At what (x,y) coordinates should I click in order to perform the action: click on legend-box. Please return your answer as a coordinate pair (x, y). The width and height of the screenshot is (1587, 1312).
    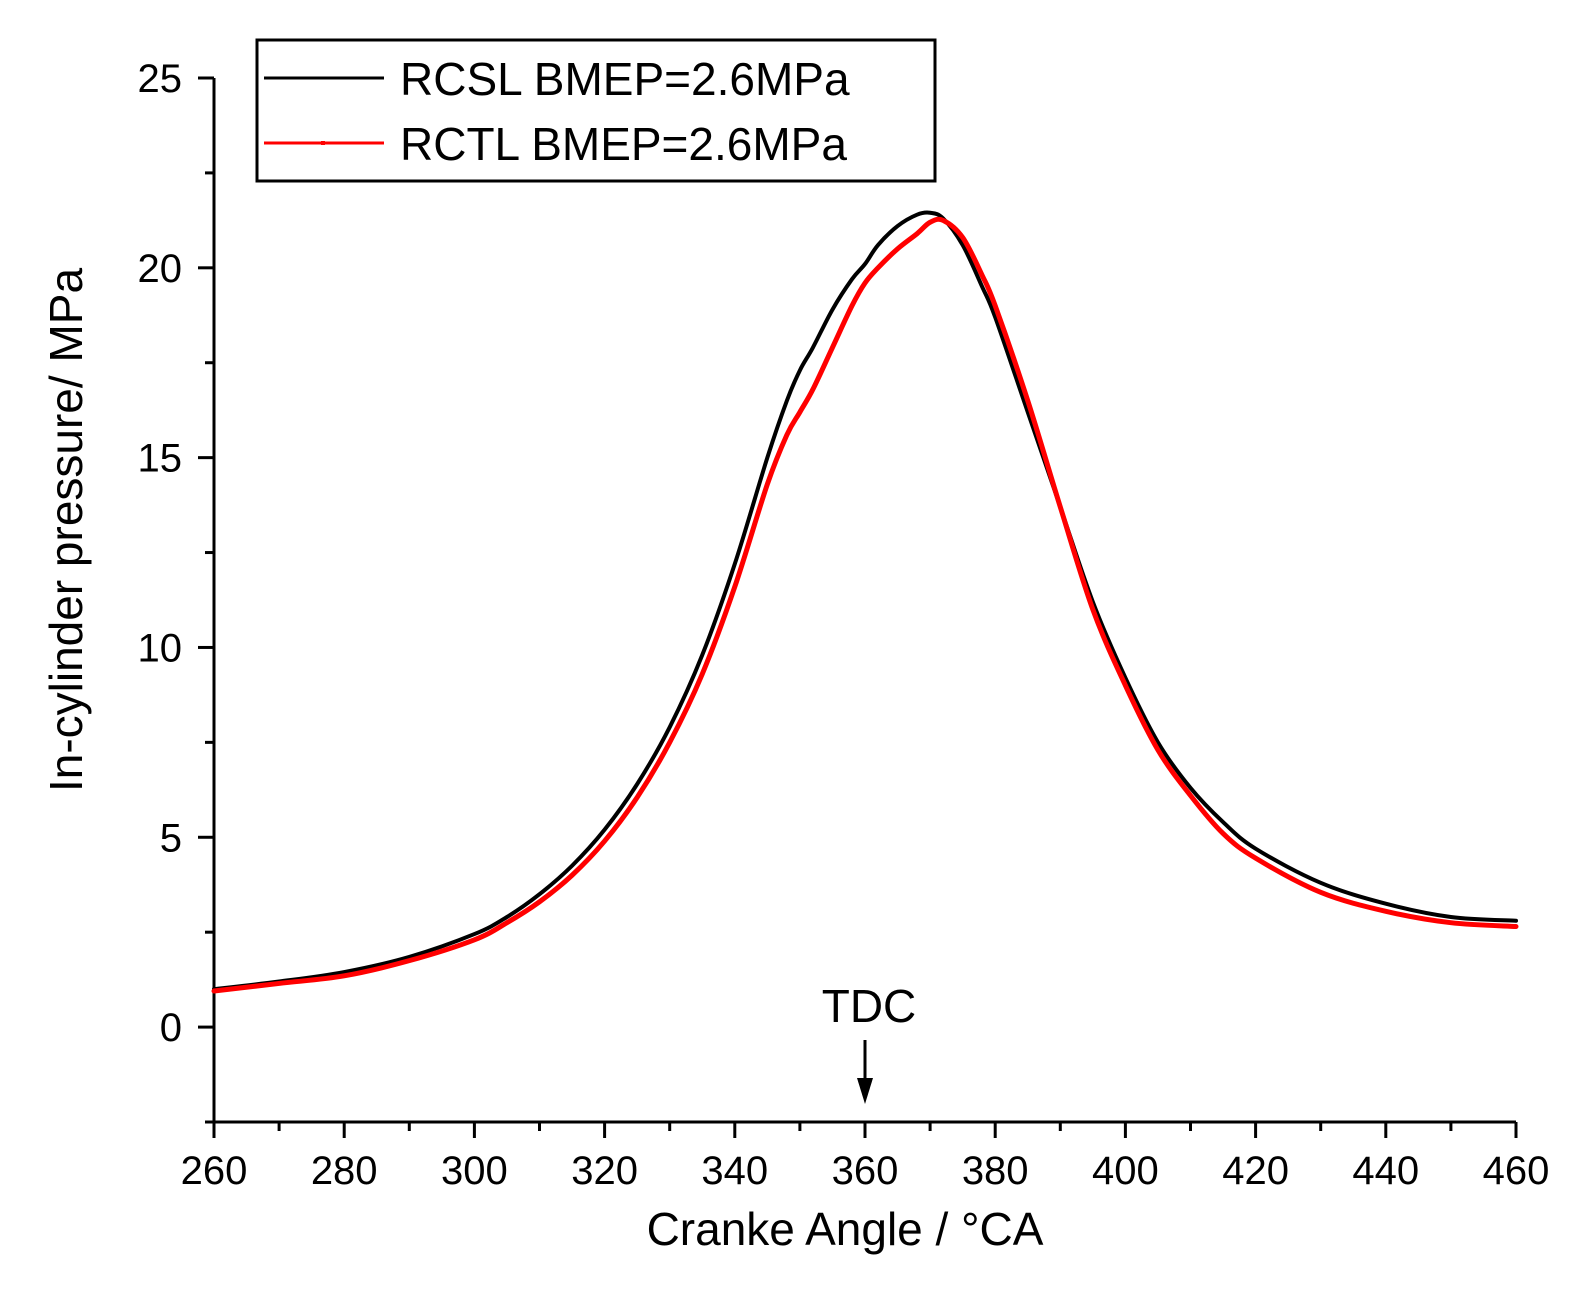
    Looking at the image, I should click on (596, 110).